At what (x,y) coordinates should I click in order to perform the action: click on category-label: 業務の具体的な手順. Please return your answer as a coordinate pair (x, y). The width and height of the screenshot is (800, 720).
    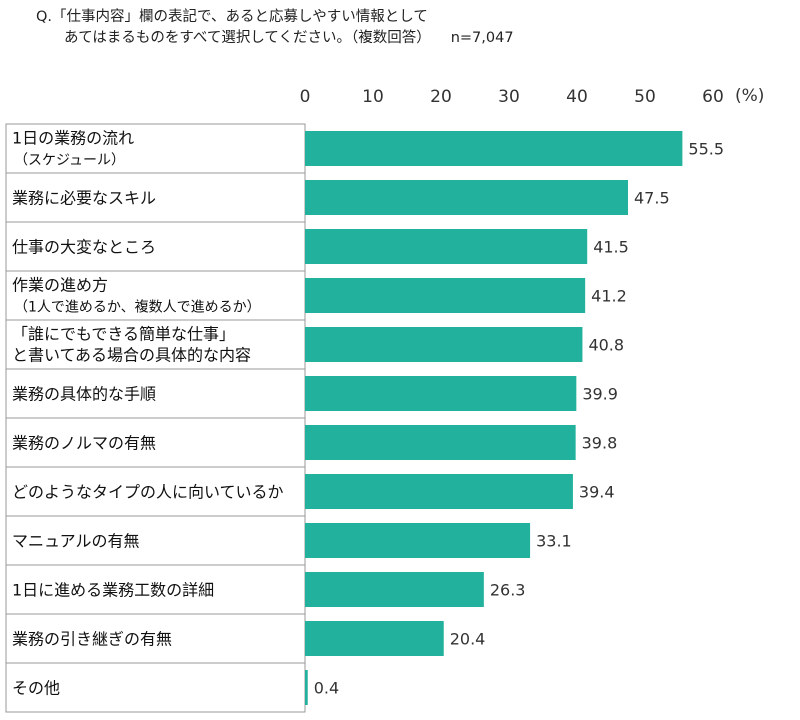
    Looking at the image, I should click on (84, 394).